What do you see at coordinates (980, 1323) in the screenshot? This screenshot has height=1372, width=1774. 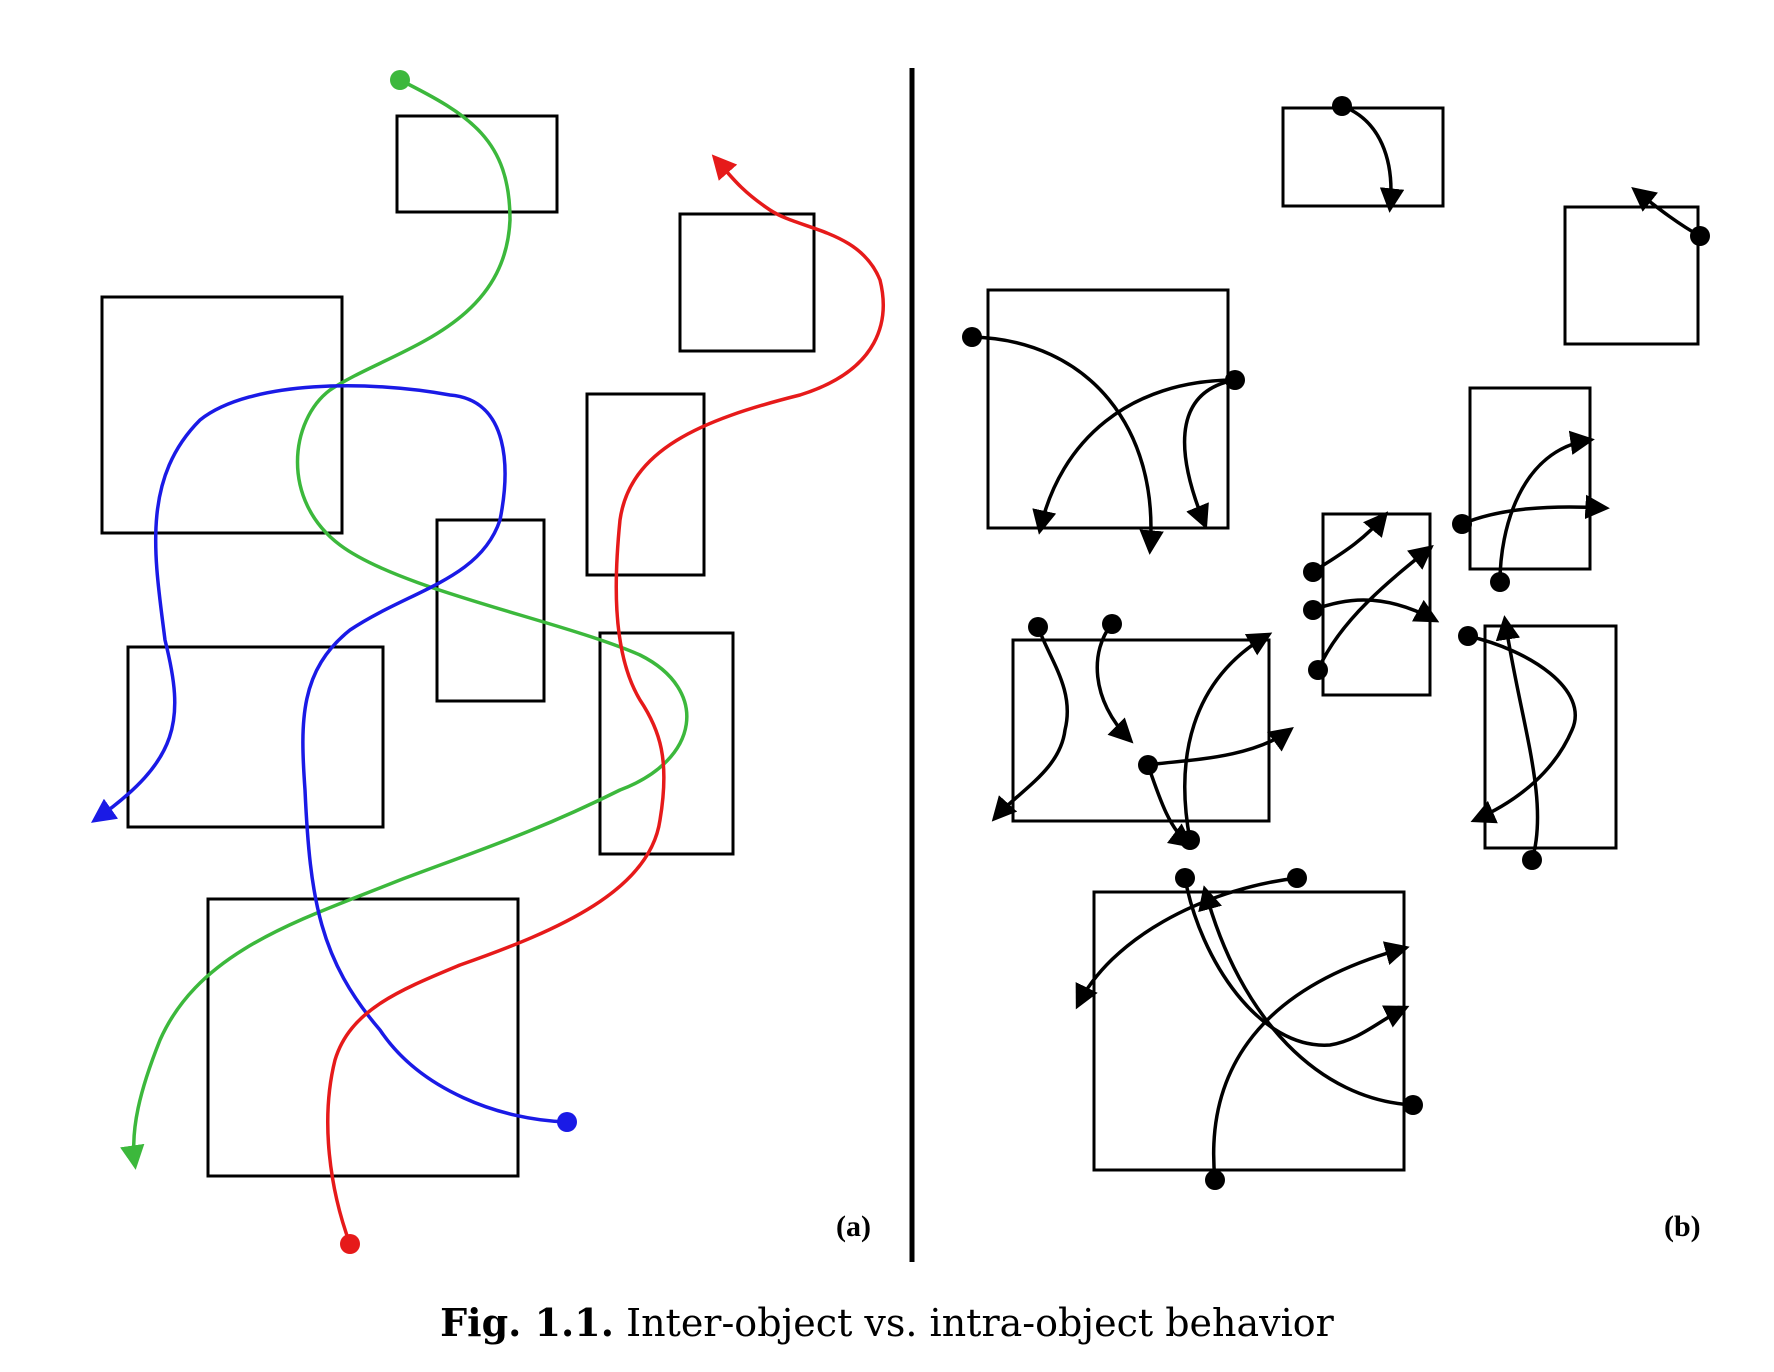 I see `caption-text: Inter-object vs. intra-object behavior` at bounding box center [980, 1323].